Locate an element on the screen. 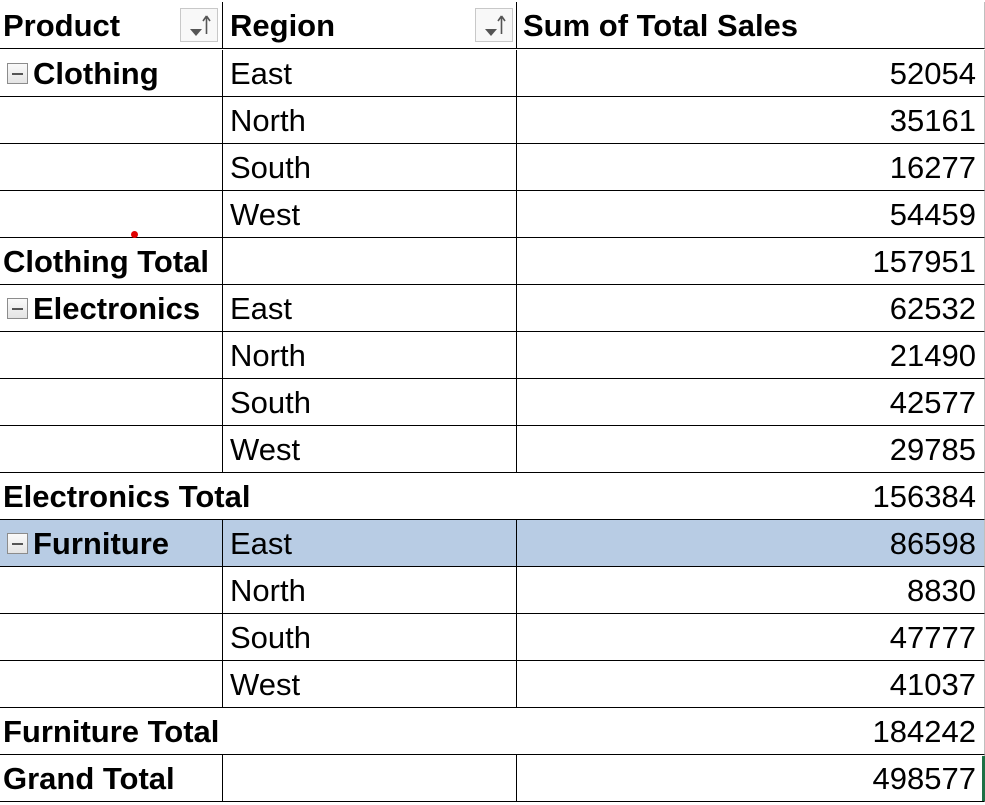 This screenshot has width=985, height=805. header-sum-cell: Sum of Total Sales is located at coordinates (751, 25).